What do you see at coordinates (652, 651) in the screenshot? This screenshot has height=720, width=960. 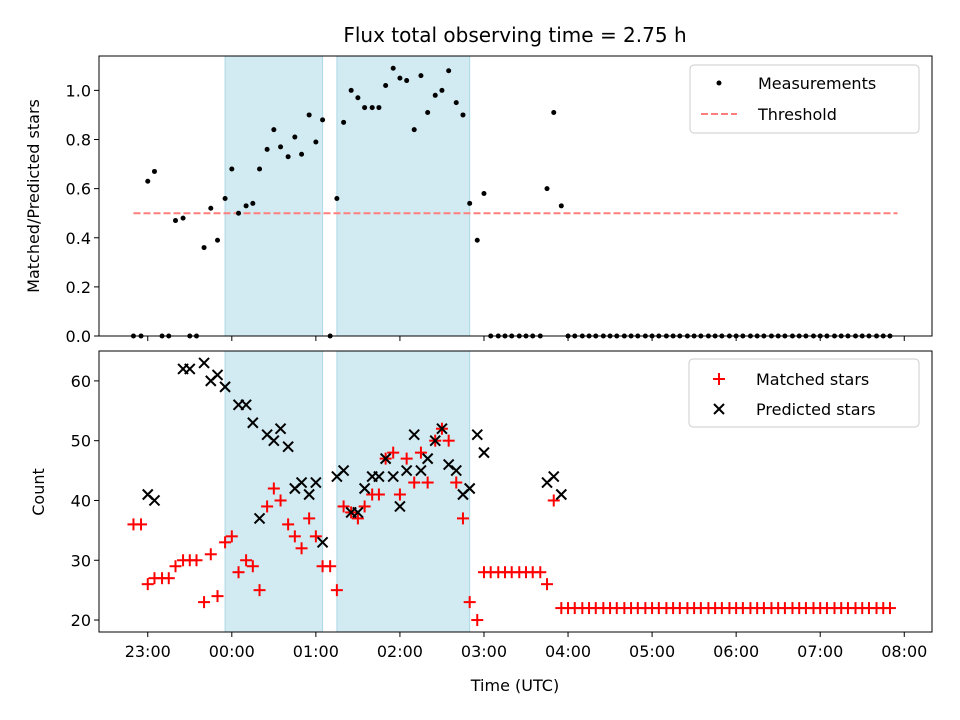 I see `x-tick-label: 05:00` at bounding box center [652, 651].